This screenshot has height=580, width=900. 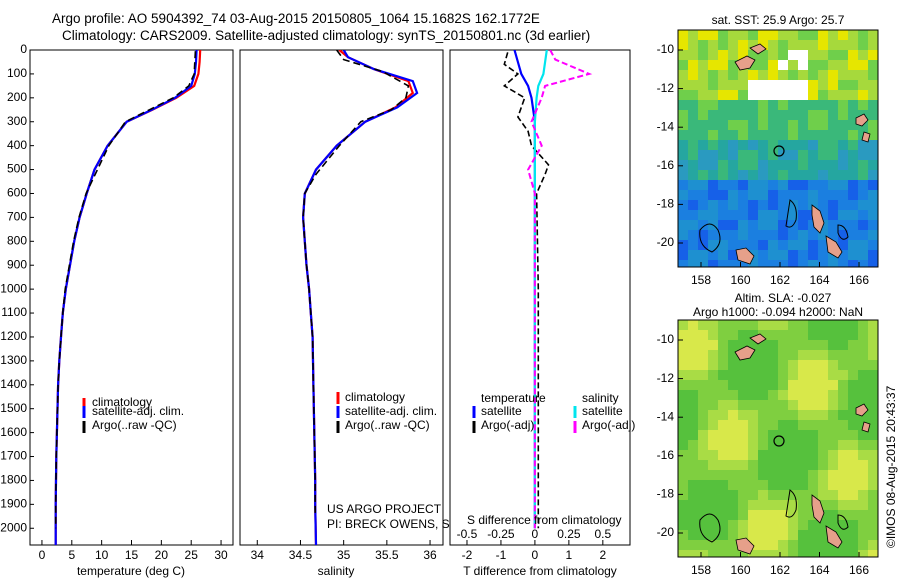 I want to click on sla-coast, so click(x=785, y=444).